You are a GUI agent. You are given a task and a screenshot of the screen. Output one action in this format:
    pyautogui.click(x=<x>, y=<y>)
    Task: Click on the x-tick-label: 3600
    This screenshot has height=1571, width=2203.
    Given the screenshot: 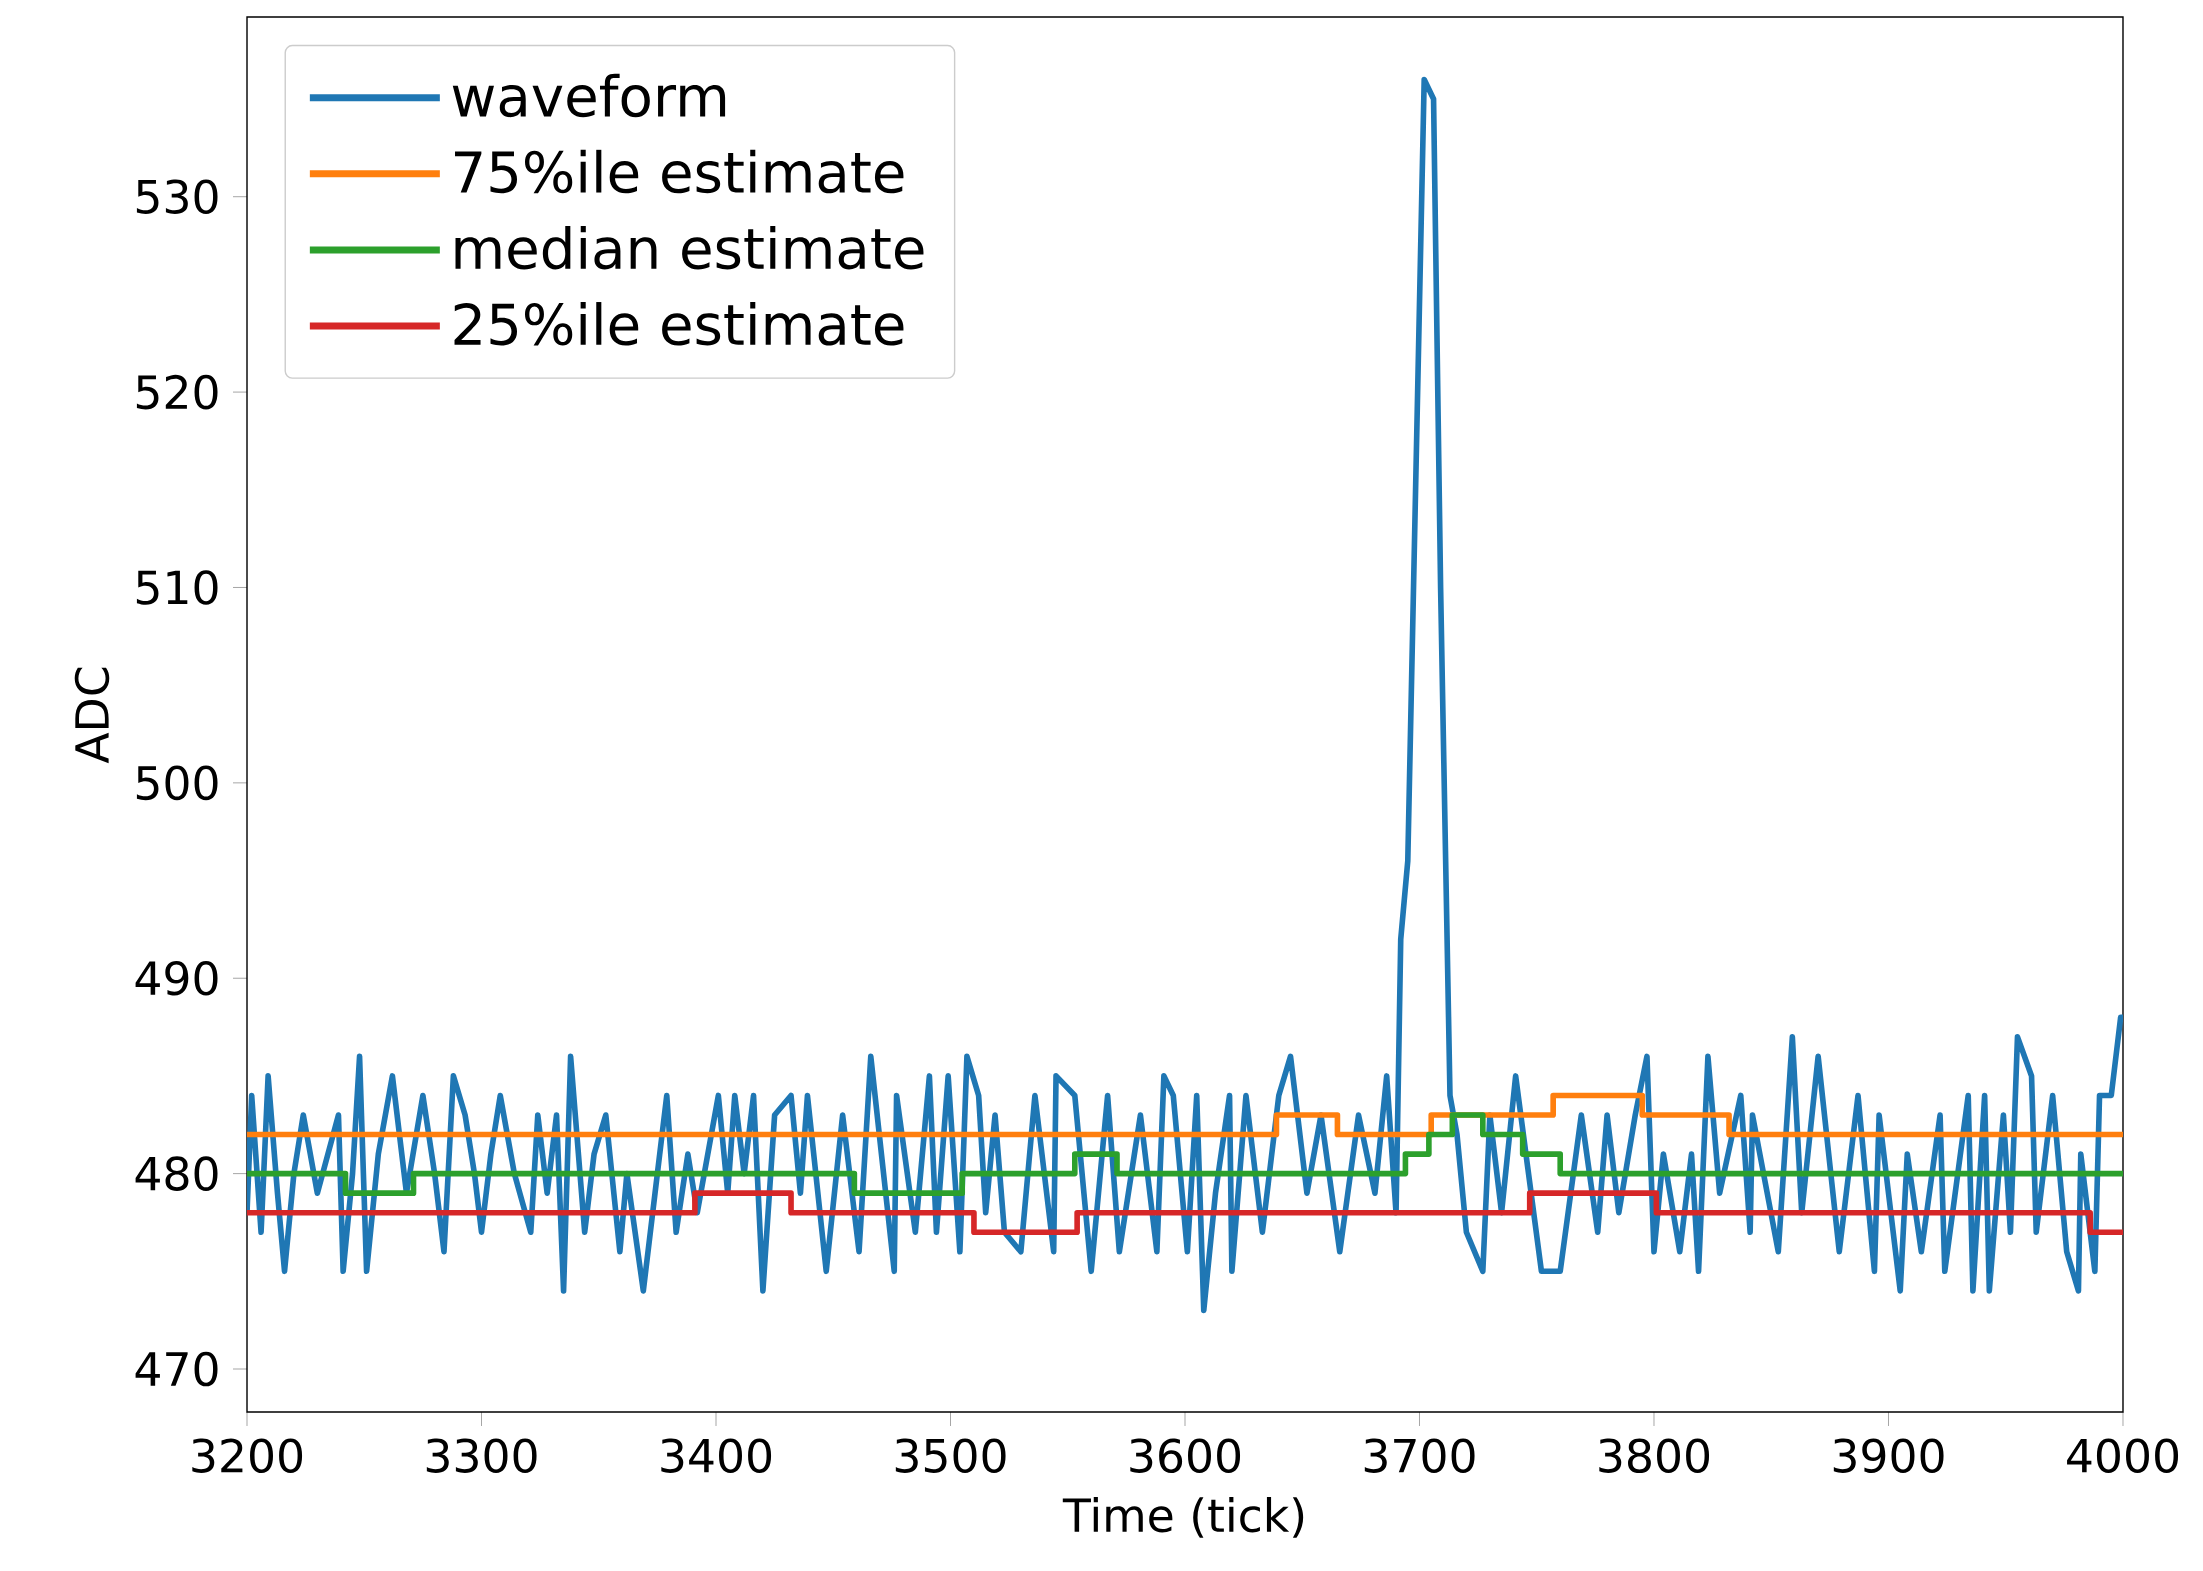 What is the action you would take?
    pyautogui.click(x=1185, y=1455)
    